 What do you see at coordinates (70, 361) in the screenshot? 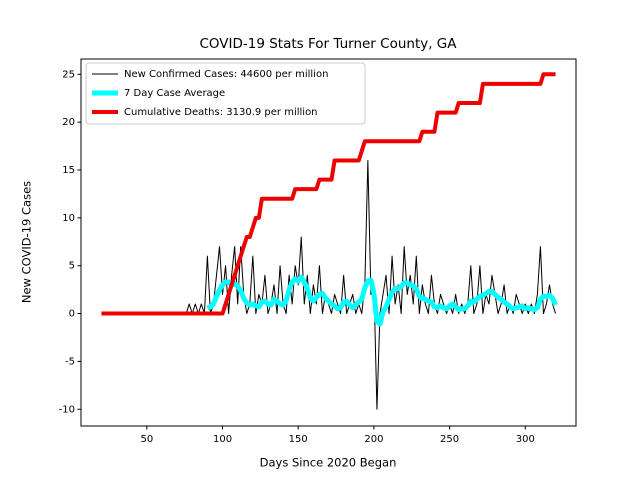
I see `y-tick-label: -5` at bounding box center [70, 361].